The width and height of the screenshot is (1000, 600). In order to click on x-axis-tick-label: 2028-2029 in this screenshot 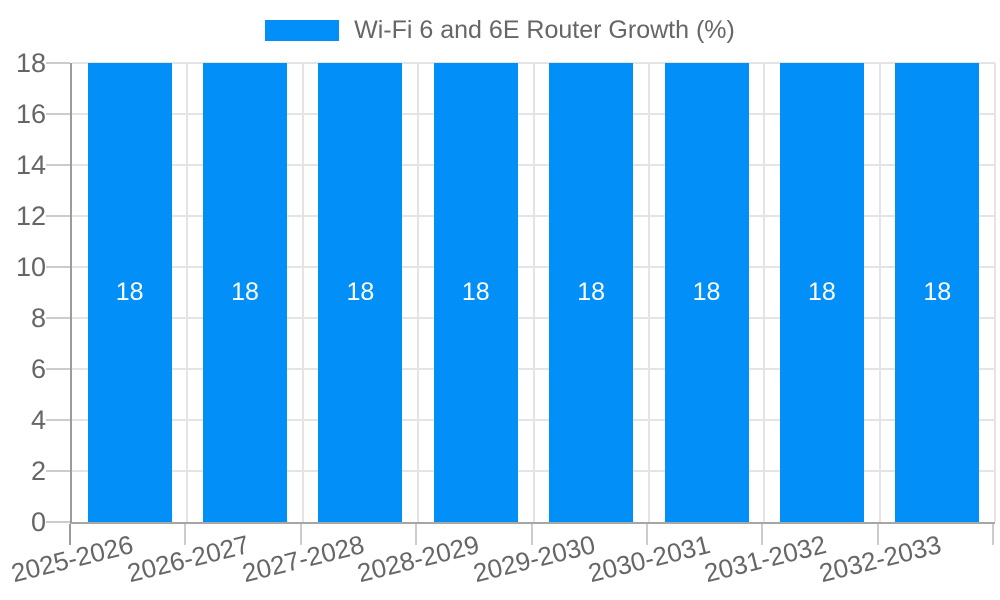, I will do `click(418, 559)`.